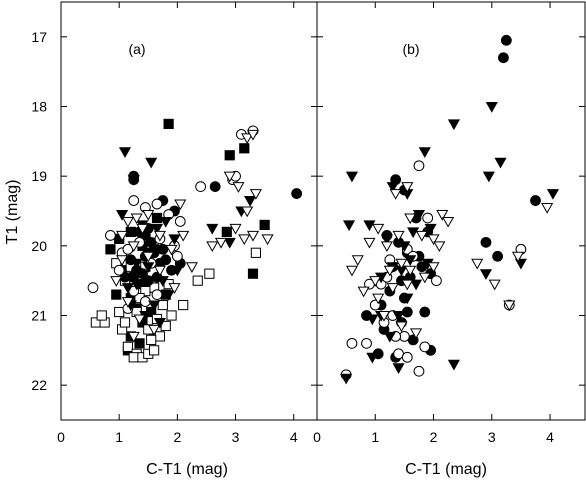  I want to click on x-axis-title-b: C-T1 (mag), so click(446, 469).